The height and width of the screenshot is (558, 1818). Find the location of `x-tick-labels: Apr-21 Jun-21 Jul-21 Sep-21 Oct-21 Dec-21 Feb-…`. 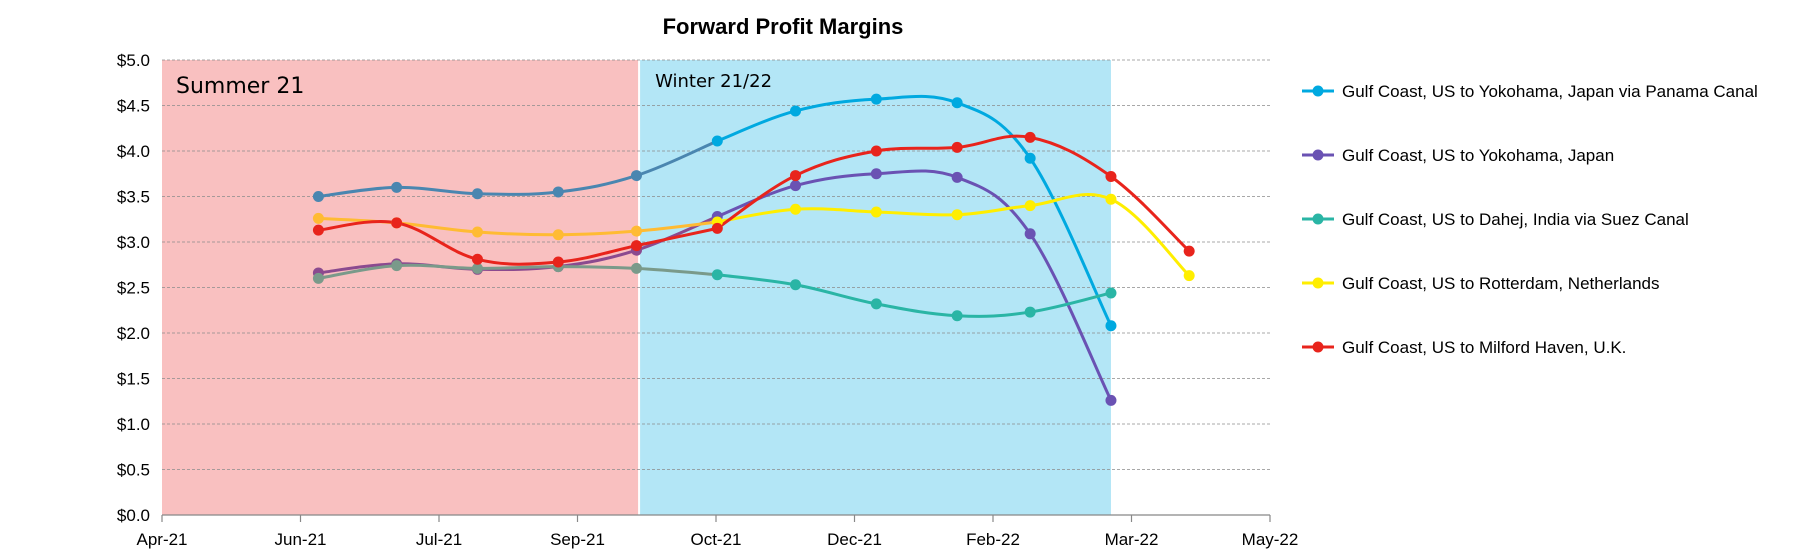

x-tick-labels: Apr-21 Jun-21 Jul-21 Sep-21 Oct-21 Dec-21 Feb-… is located at coordinates (717, 532).